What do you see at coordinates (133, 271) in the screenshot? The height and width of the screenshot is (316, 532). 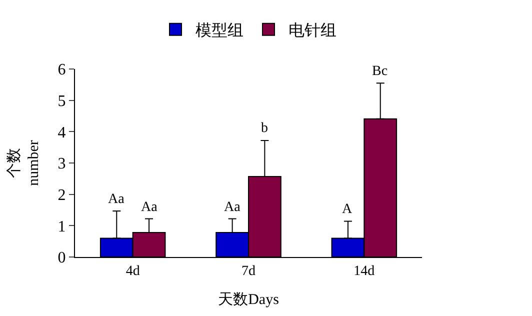 I see `x-tick-label: 4d` at bounding box center [133, 271].